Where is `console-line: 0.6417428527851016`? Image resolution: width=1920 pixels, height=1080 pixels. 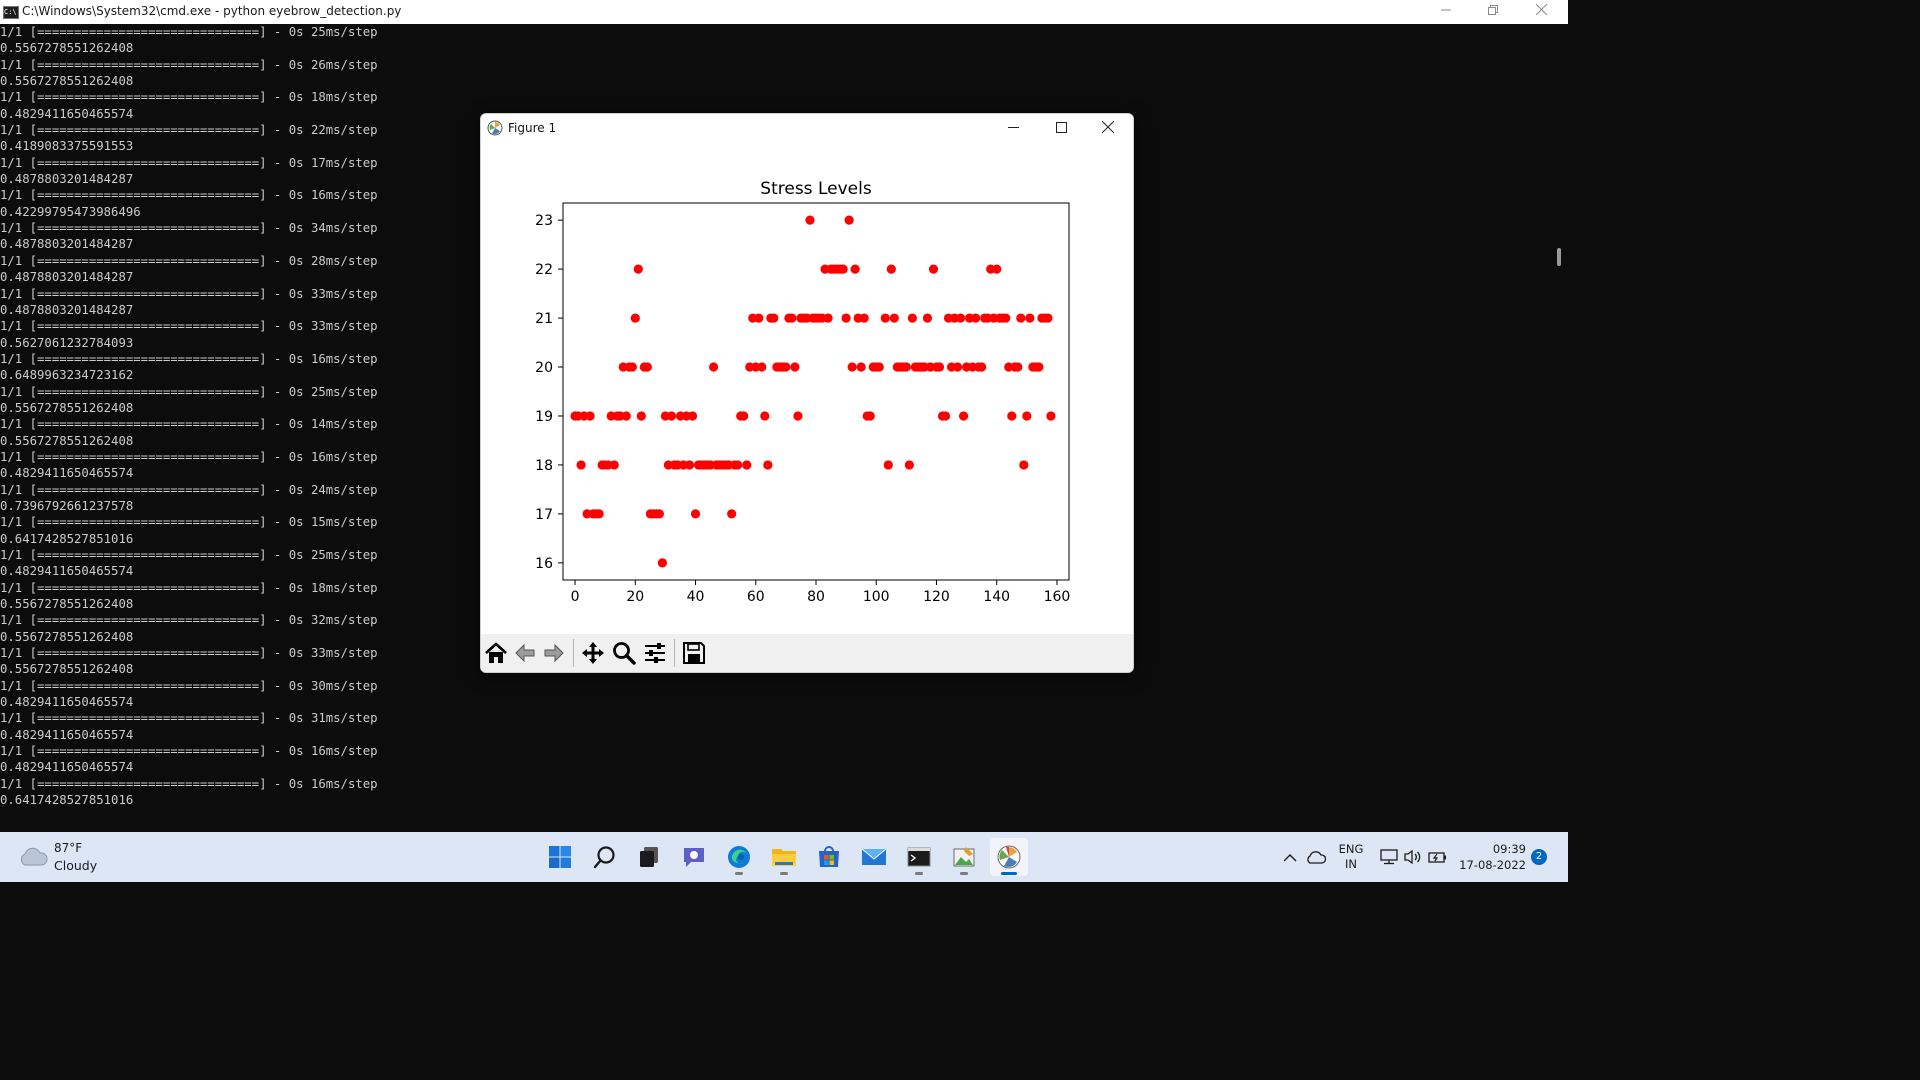 console-line: 0.6417428527851016 is located at coordinates (67, 538).